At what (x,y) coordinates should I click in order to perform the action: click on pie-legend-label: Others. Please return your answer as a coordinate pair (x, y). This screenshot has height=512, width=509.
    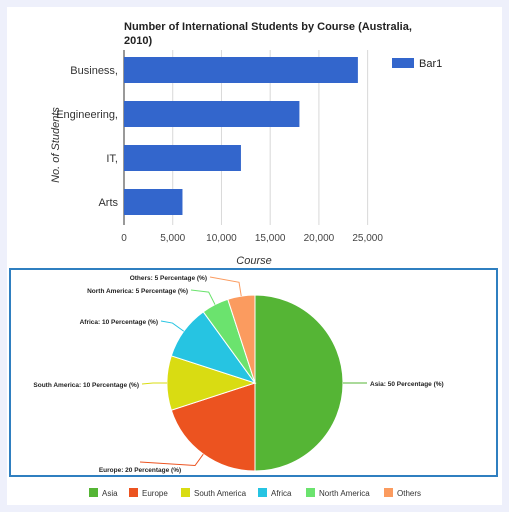
    Looking at the image, I should click on (409, 493).